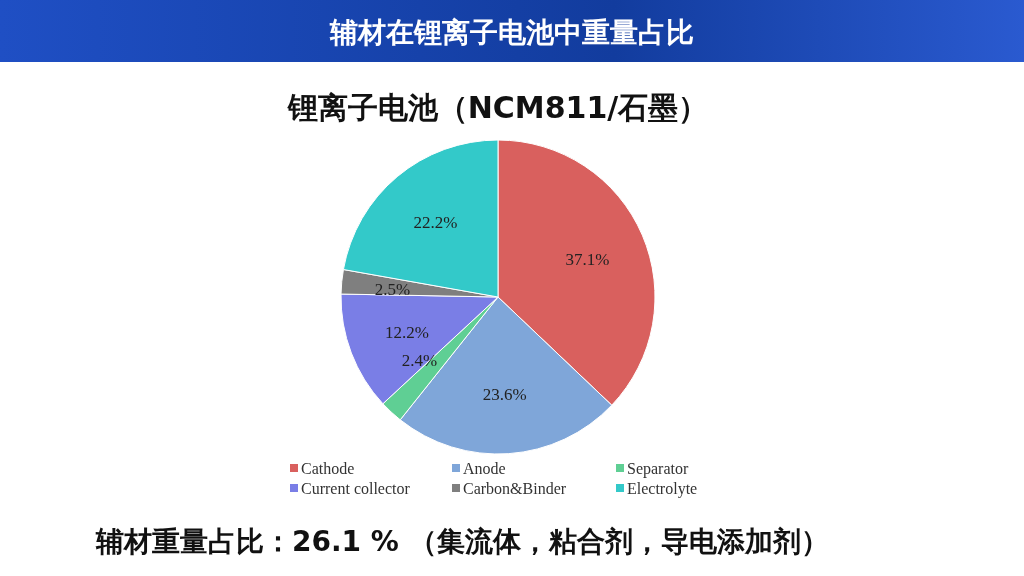 Image resolution: width=1024 pixels, height=576 pixels. What do you see at coordinates (392, 289) in the screenshot?
I see `data-label: 2.5%` at bounding box center [392, 289].